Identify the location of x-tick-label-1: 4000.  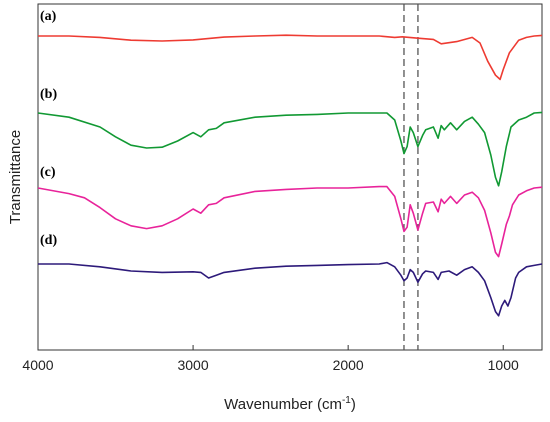
(37, 365).